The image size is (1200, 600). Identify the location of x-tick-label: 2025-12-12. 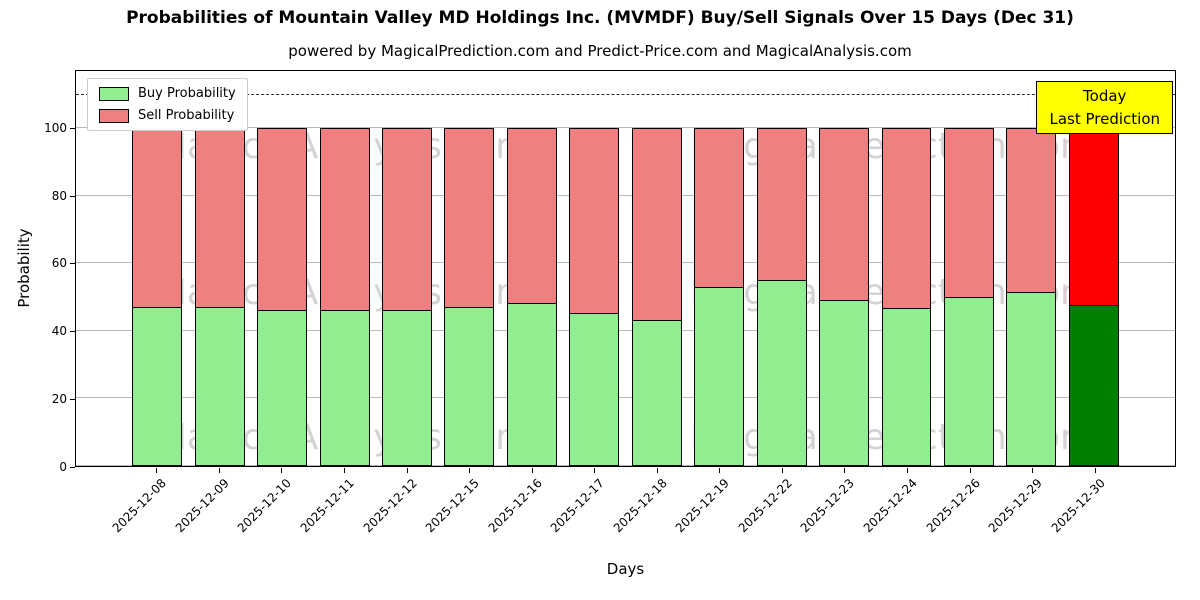
(390, 506).